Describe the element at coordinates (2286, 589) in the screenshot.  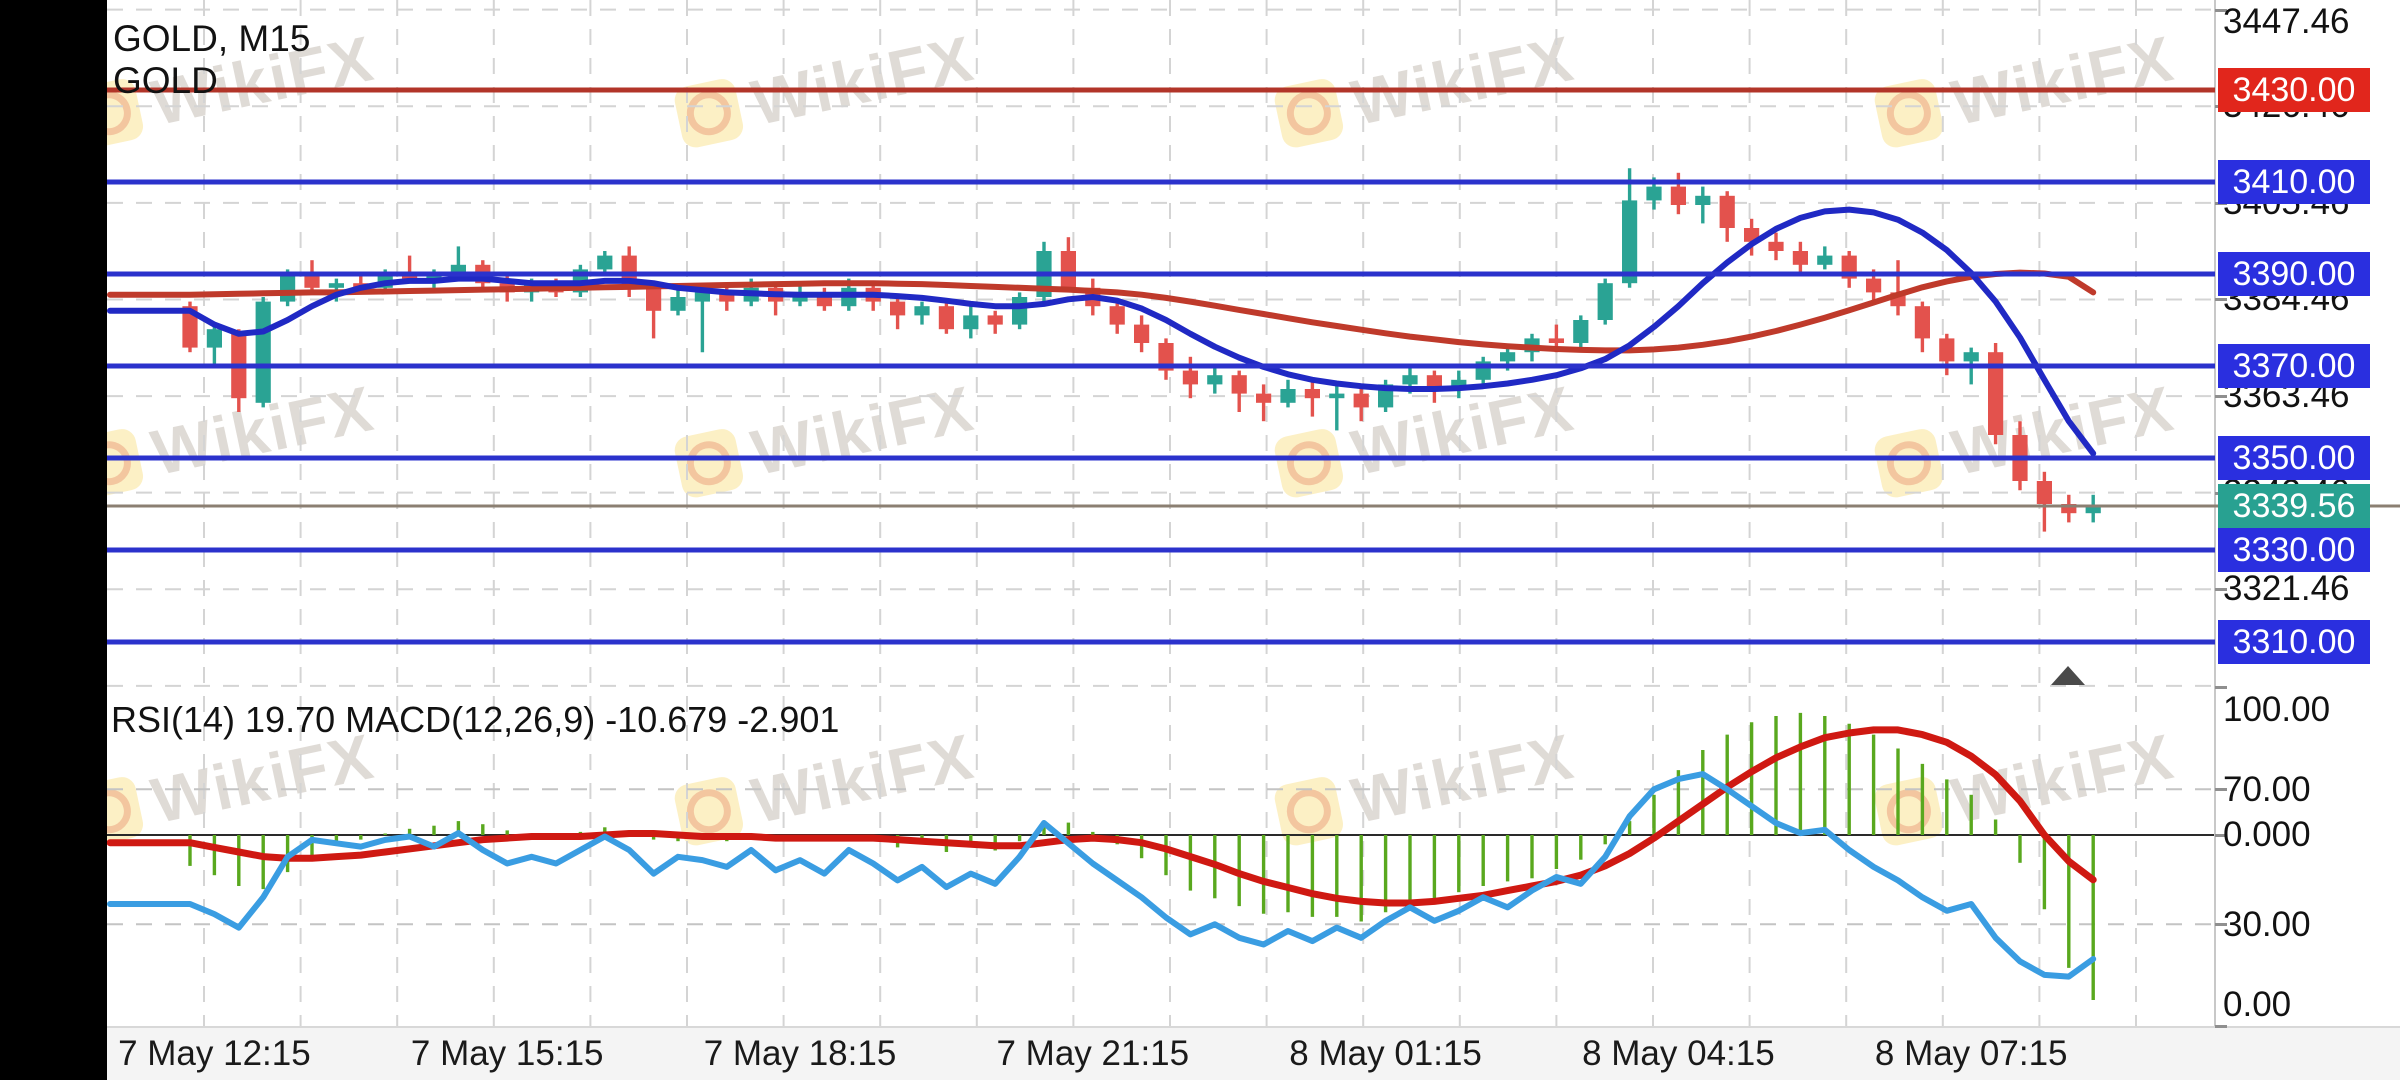
I see `price-axis-label: 3321.46` at that location.